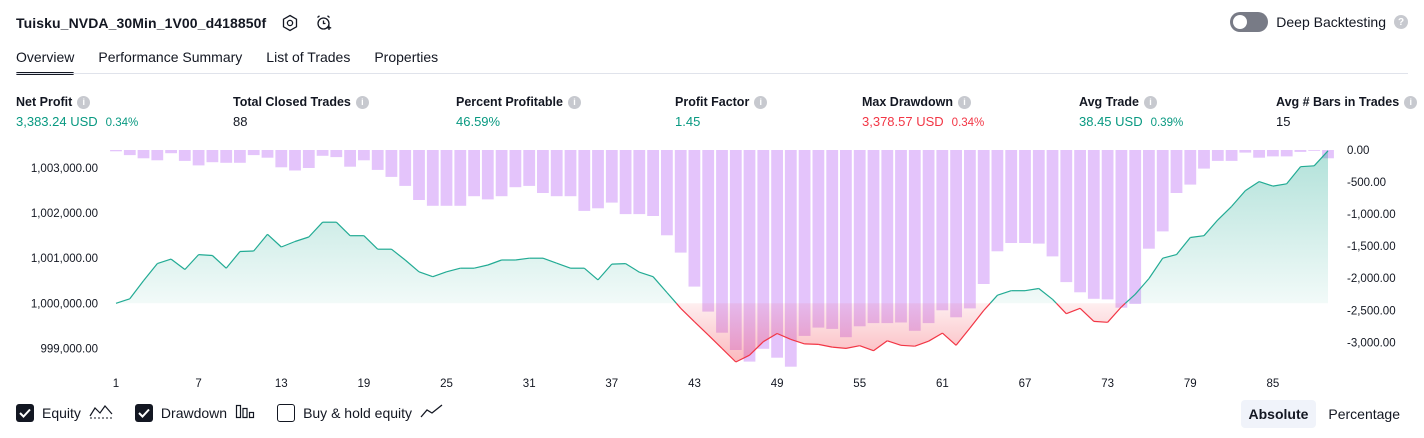  What do you see at coordinates (57, 121) in the screenshot?
I see `metric-value: 3,383.24 USD` at bounding box center [57, 121].